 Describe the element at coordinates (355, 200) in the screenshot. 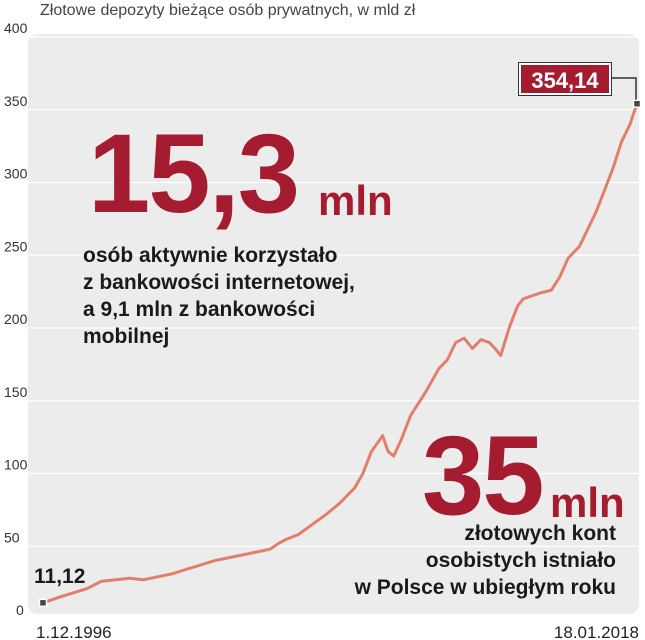

I see `callout-1-unit: mln` at that location.